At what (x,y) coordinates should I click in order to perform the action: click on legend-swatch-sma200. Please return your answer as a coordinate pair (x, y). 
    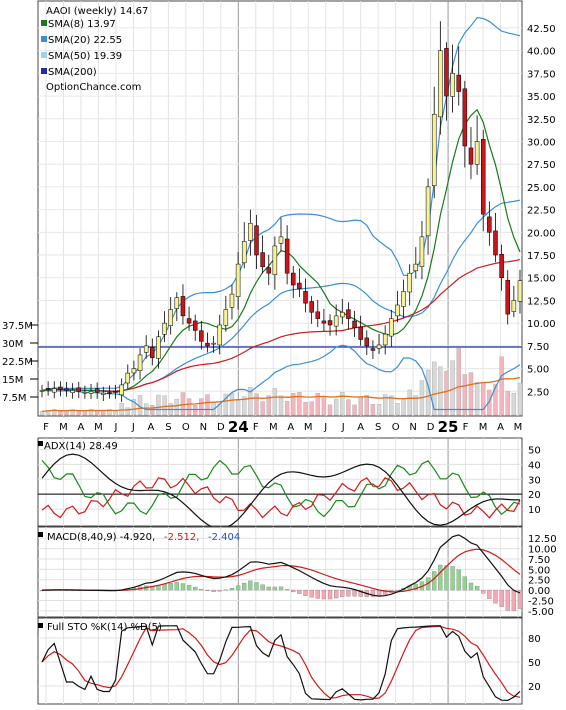
    Looking at the image, I should click on (44, 71).